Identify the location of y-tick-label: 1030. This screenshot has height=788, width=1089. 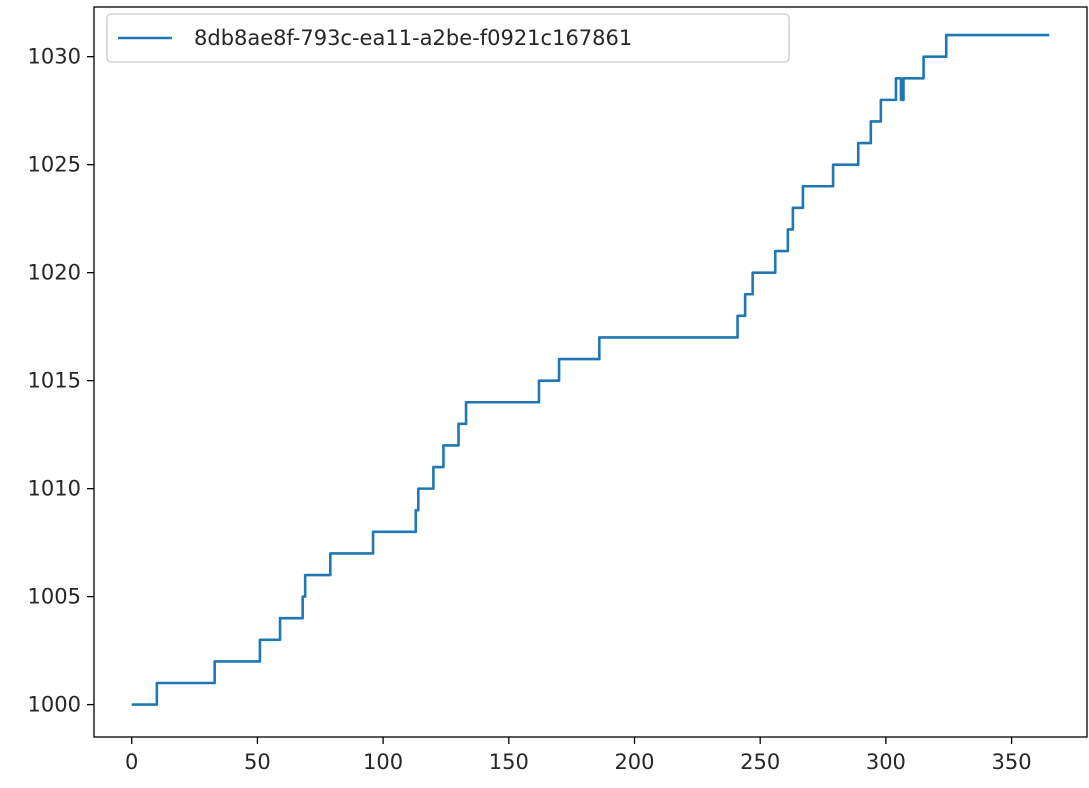
(54, 57).